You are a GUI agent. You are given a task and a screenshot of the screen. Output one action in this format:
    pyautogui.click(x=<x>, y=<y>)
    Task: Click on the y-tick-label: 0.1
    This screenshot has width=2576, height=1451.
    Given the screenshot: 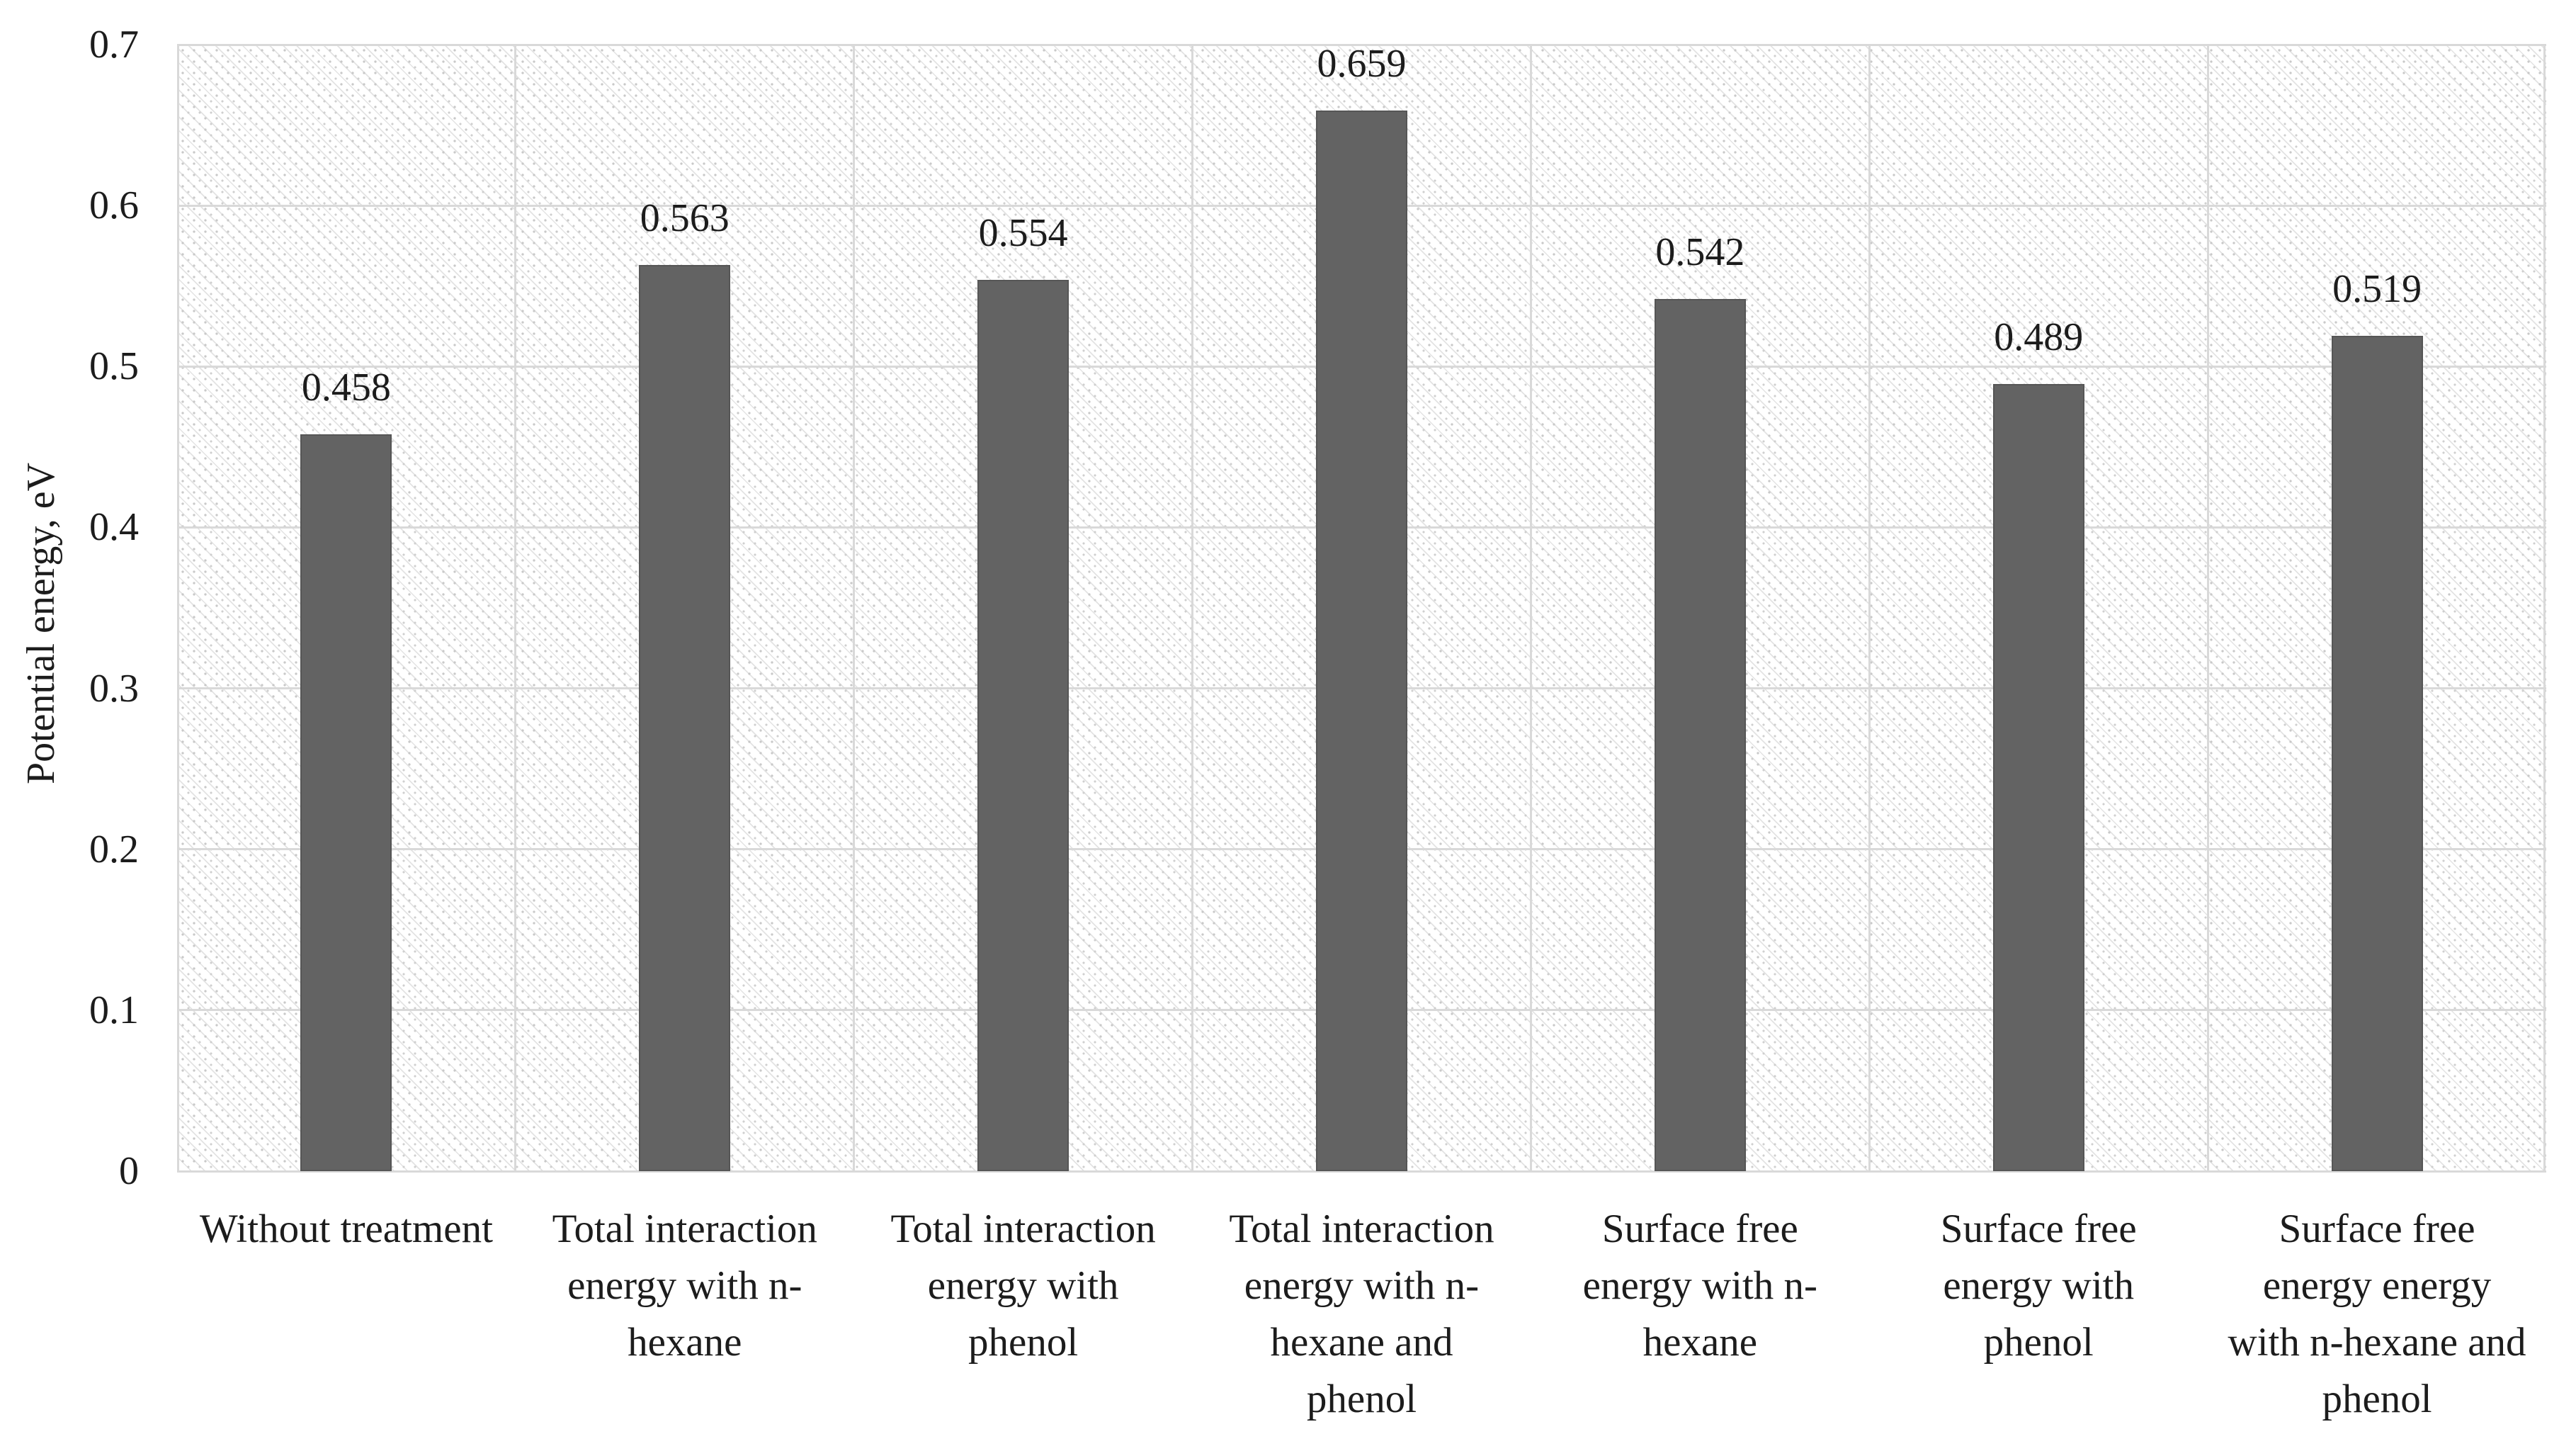 What is the action you would take?
    pyautogui.click(x=114, y=1010)
    